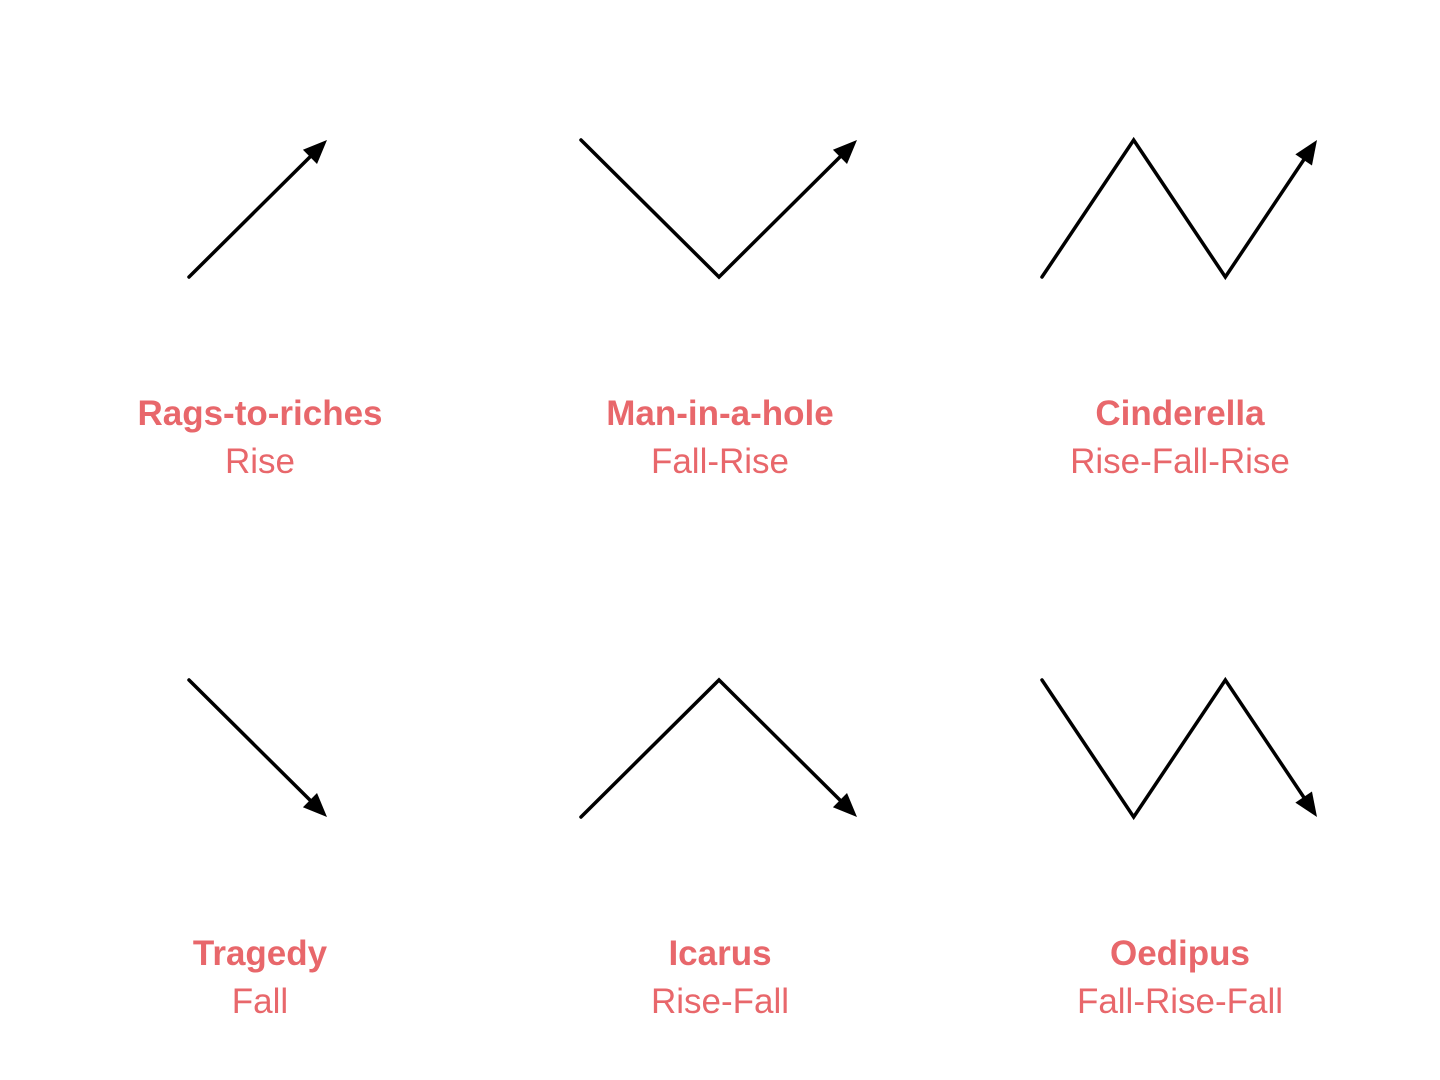 The image size is (1440, 1080). I want to click on label-rags-to-riches: Rags-to-riches Rise, so click(260, 437).